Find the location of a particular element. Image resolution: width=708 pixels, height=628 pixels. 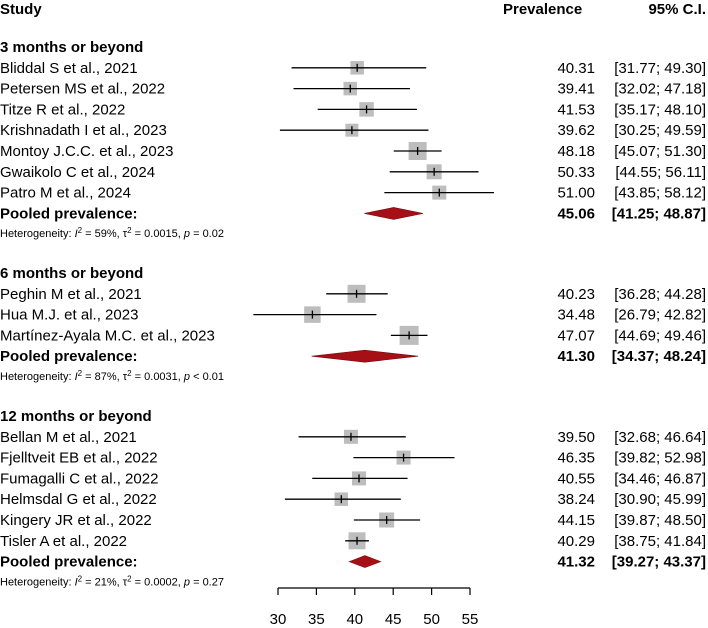

study-estimate: 39.50 is located at coordinates (576, 437).